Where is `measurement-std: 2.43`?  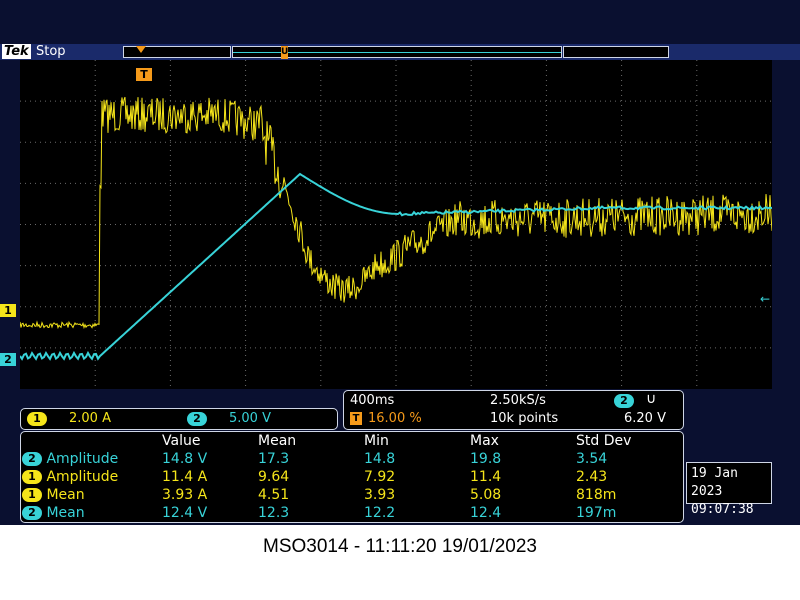
measurement-std: 2.43 is located at coordinates (592, 477).